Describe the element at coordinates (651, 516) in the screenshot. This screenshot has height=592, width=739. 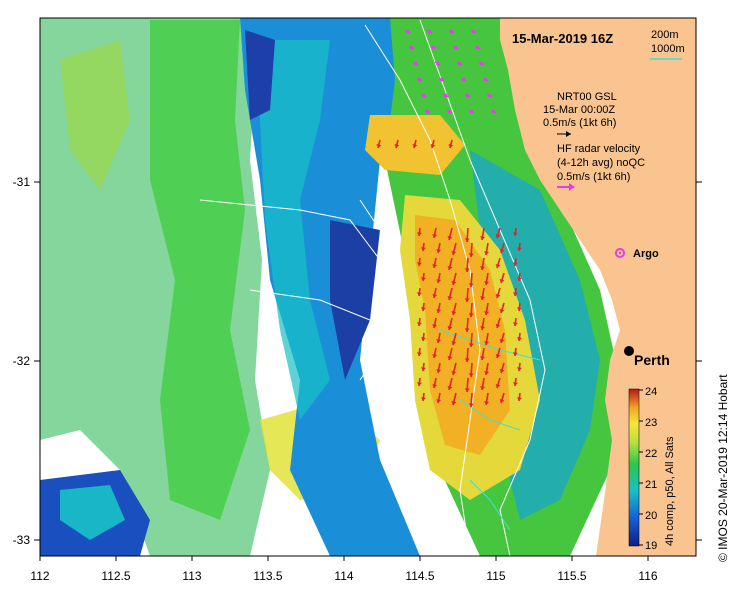
I see `colorbar-tick-label: 20` at that location.